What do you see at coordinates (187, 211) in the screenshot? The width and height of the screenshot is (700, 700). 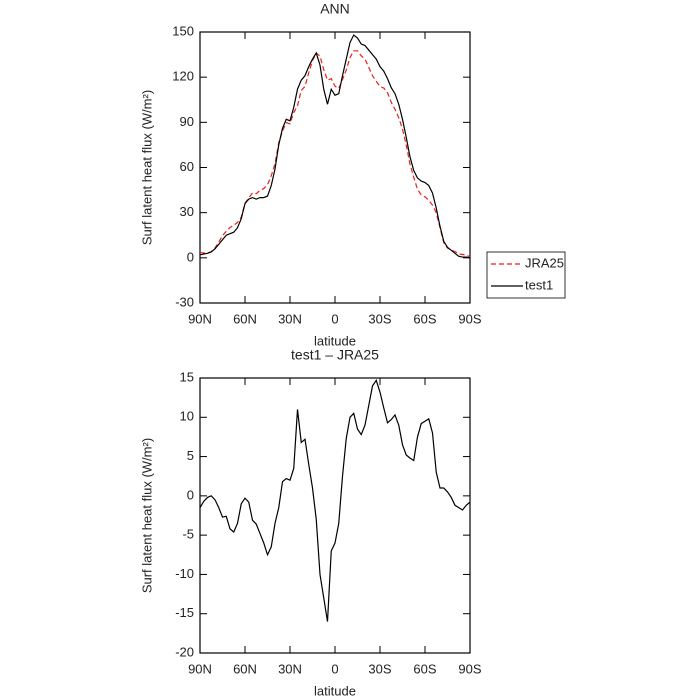 I see `y-tick-label: 30` at bounding box center [187, 211].